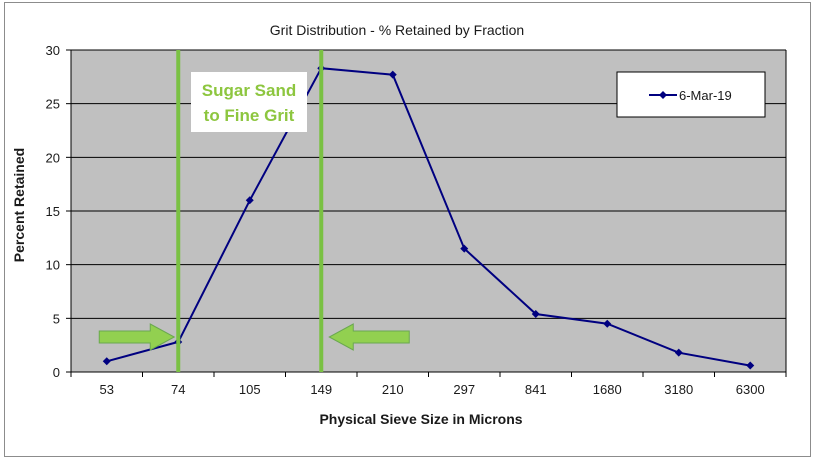  What do you see at coordinates (663, 95) in the screenshot?
I see `legend-marker` at bounding box center [663, 95].